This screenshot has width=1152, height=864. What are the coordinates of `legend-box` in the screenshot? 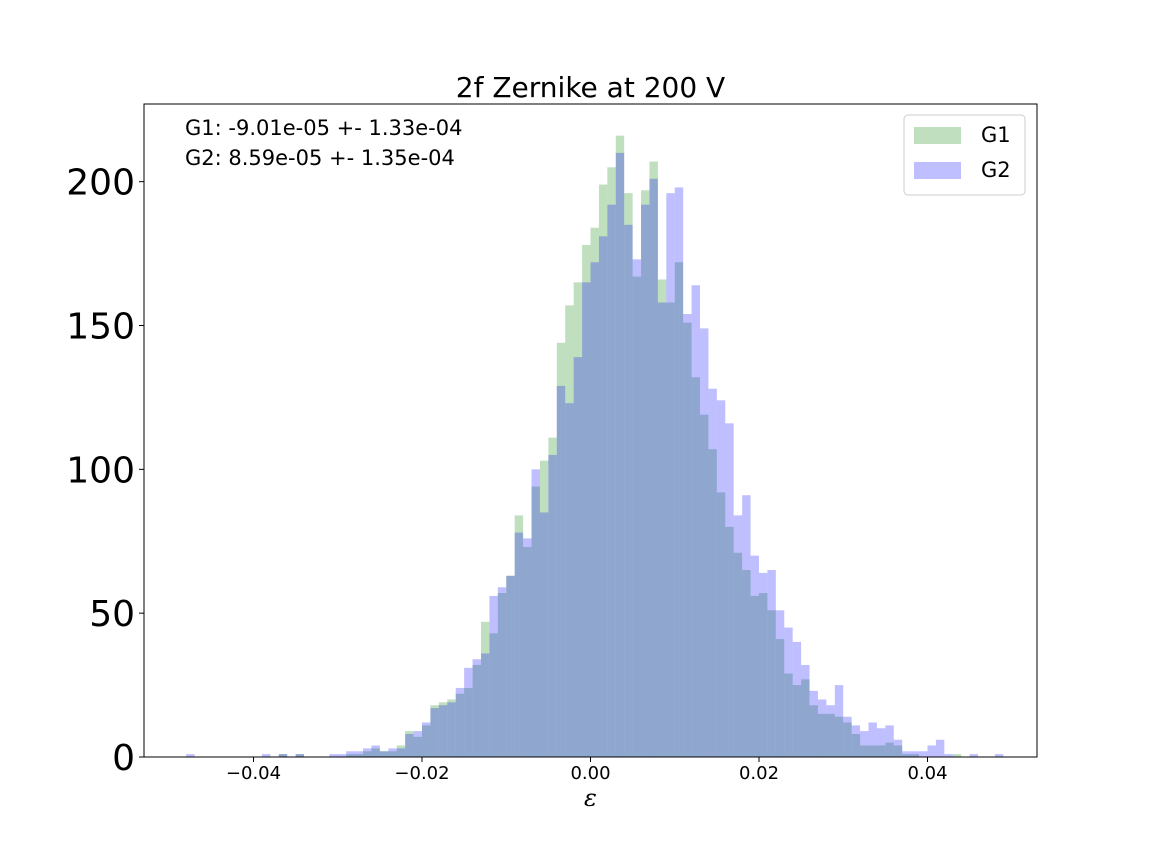 It's located at (964, 155).